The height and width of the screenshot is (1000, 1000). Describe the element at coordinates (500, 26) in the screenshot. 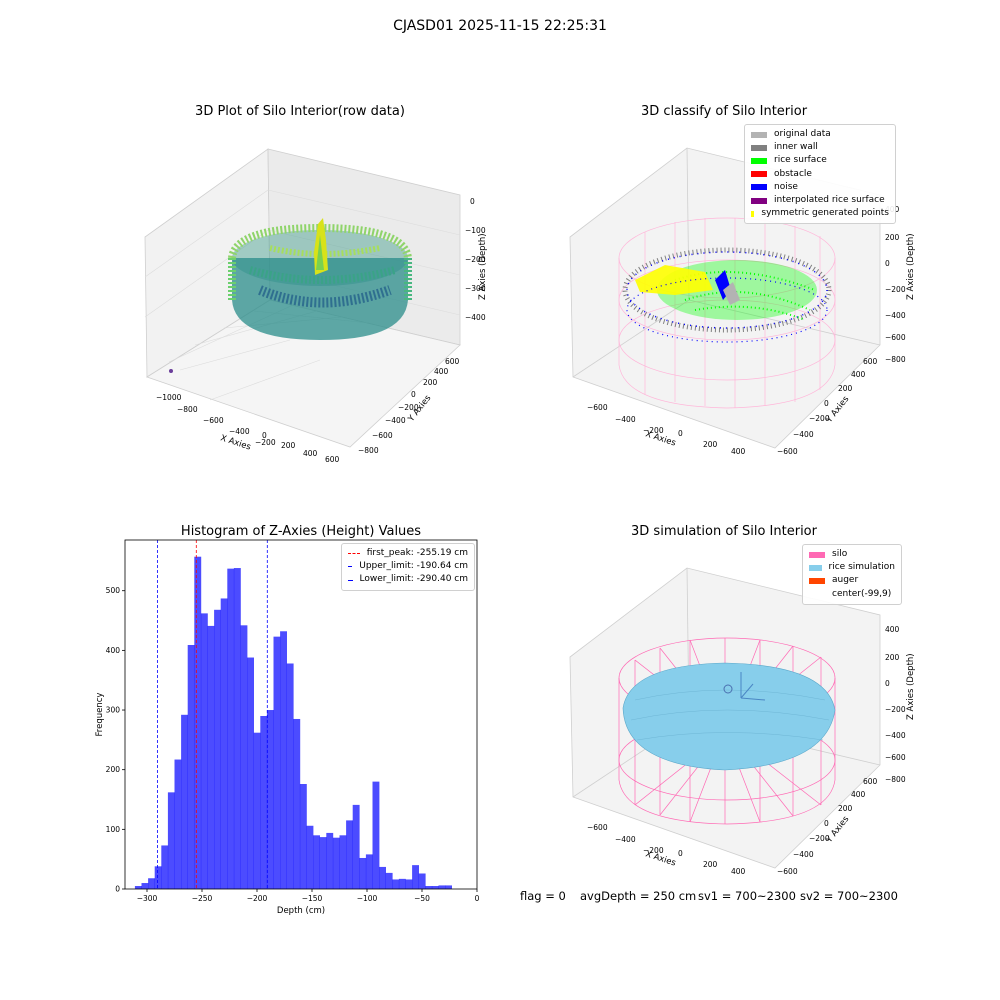

I see `figure-title: CJASD01 2025-11-15 22:25:31` at that location.